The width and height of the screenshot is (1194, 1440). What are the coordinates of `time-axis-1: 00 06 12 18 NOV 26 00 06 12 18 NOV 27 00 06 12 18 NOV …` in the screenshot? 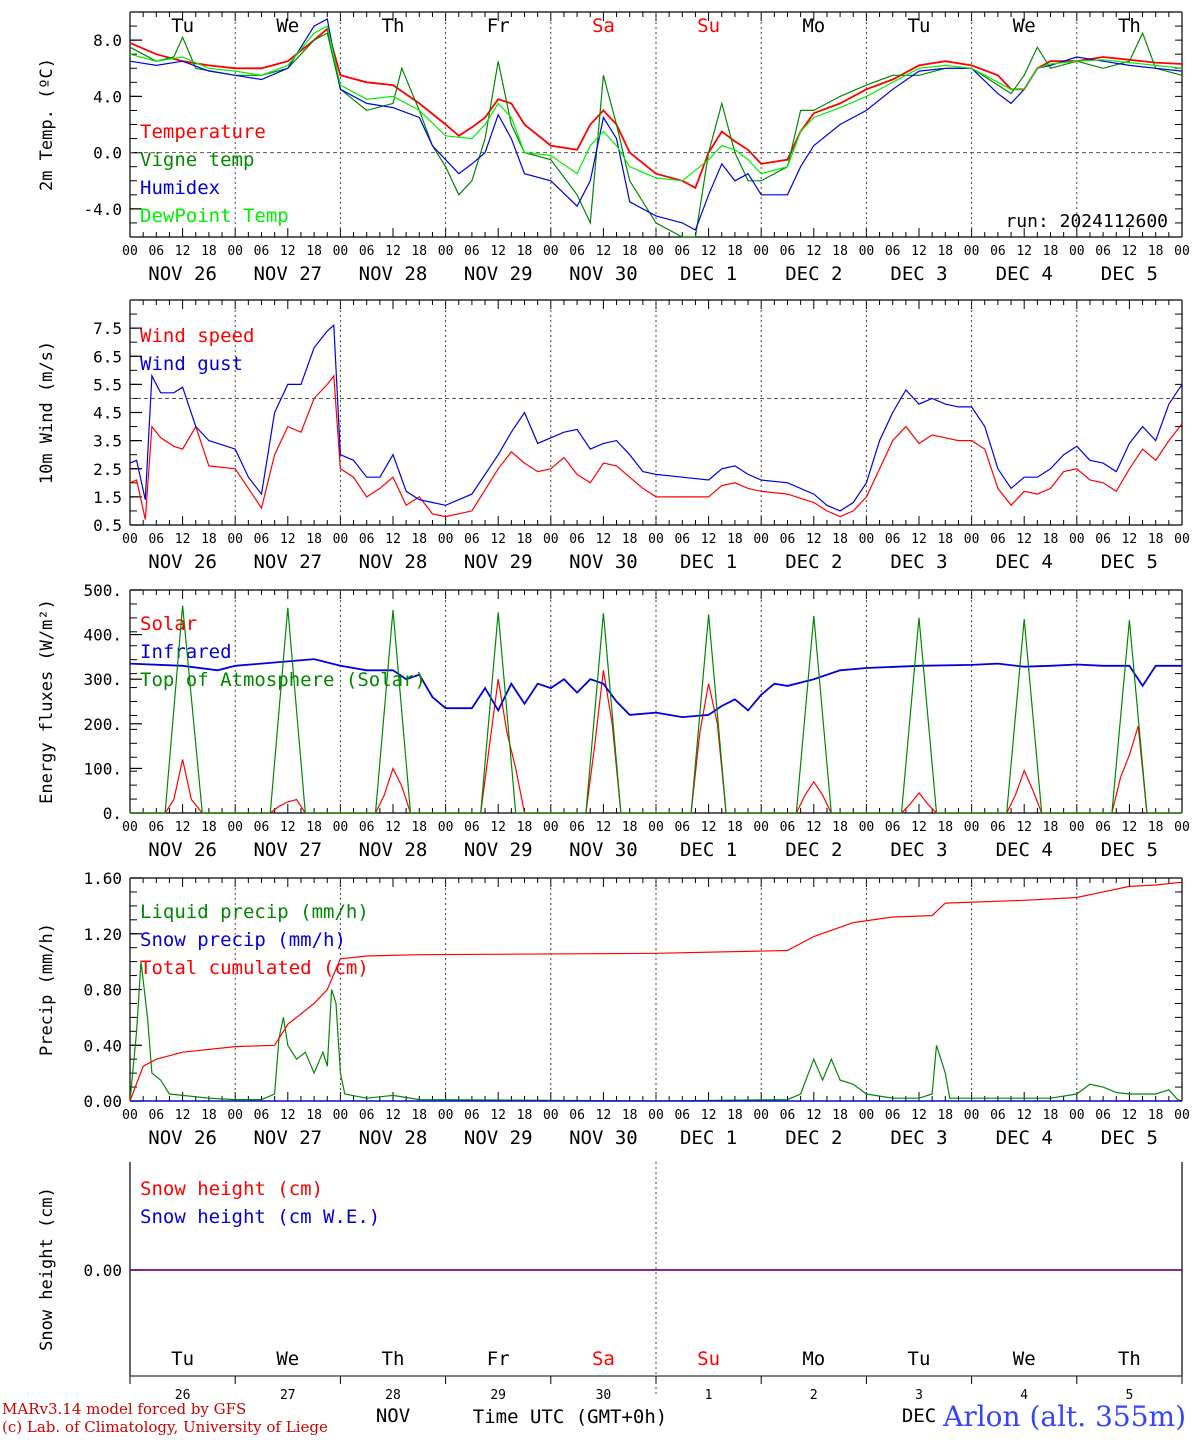 It's located at (656, 552).